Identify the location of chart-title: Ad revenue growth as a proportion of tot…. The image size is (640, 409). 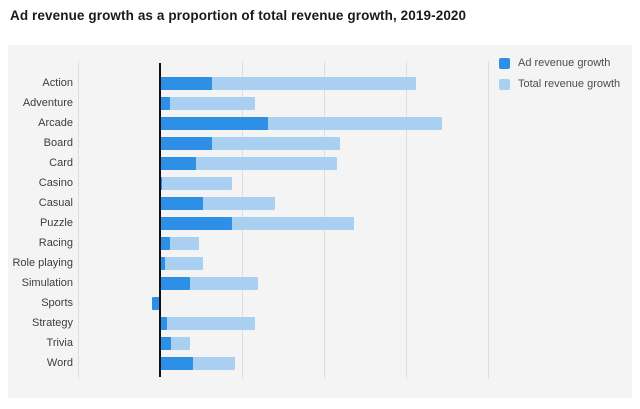
(238, 15).